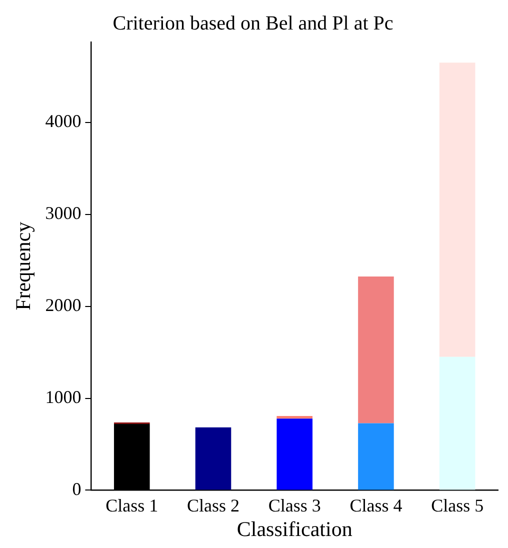  What do you see at coordinates (63, 305) in the screenshot?
I see `y-tick-label: 2000` at bounding box center [63, 305].